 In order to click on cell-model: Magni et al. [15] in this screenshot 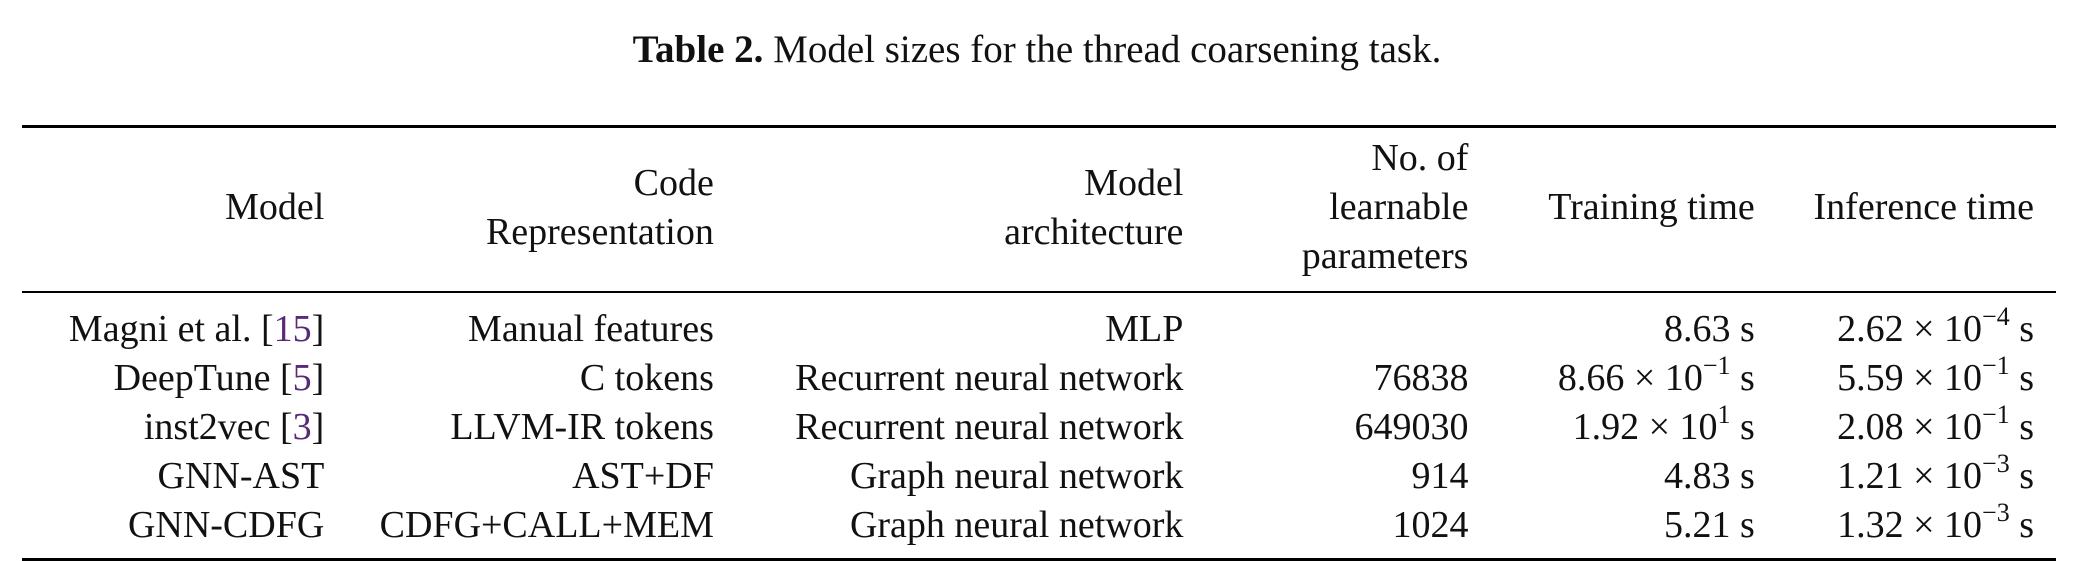, I will do `click(196, 329)`.